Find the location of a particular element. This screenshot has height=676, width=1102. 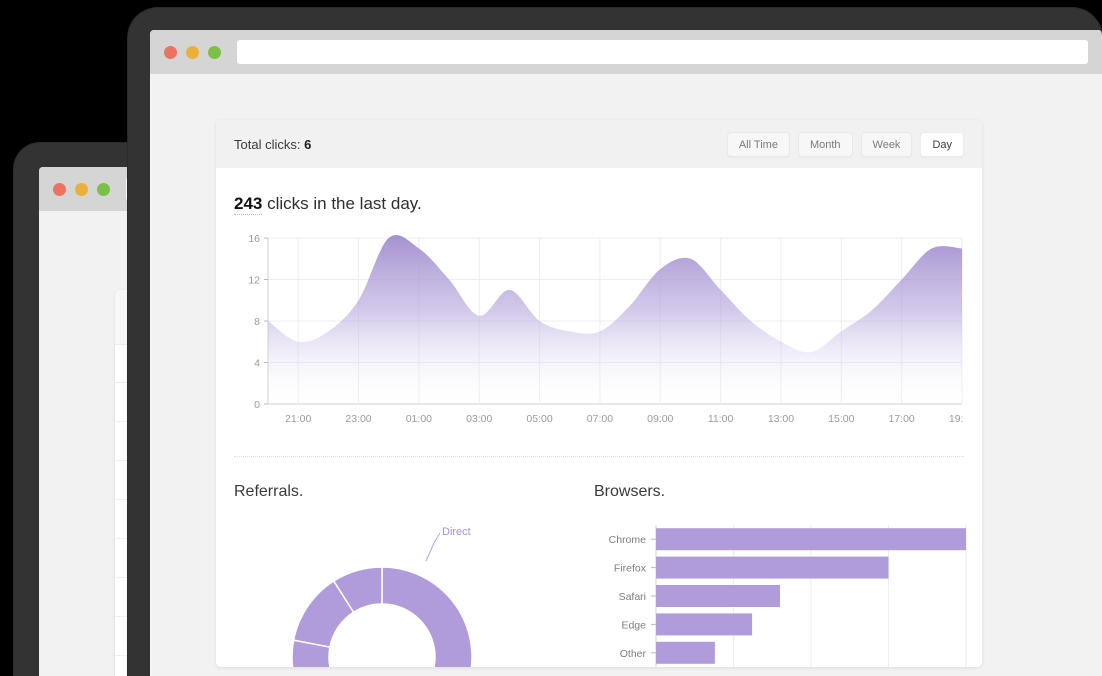

bar-chart-label: Safari is located at coordinates (632, 597).